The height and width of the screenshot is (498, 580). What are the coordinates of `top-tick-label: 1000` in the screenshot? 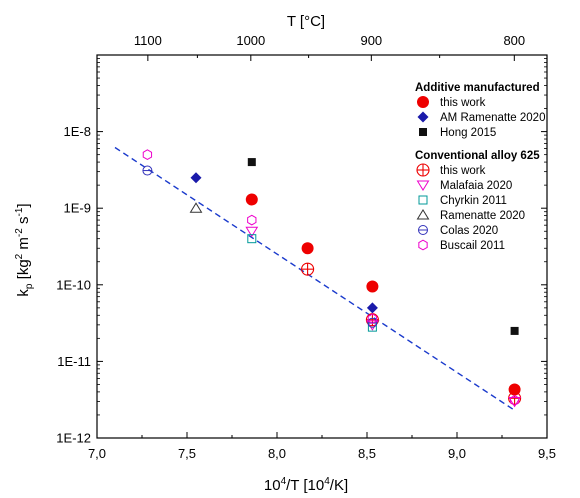 It's located at (250, 40).